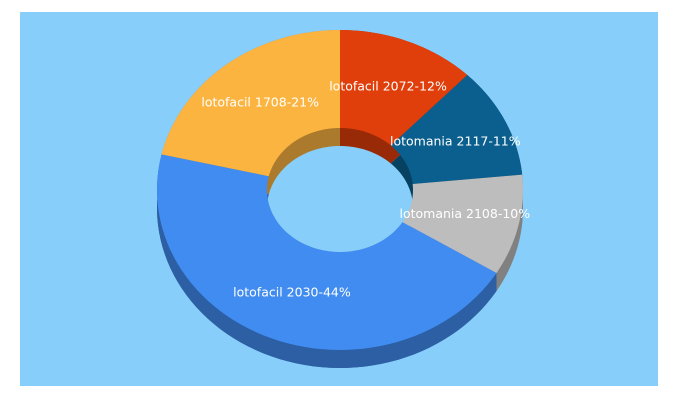 The height and width of the screenshot is (400, 680). Describe the element at coordinates (388, 86) in the screenshot. I see `data-label: lotofacil 2072-12%` at that location.